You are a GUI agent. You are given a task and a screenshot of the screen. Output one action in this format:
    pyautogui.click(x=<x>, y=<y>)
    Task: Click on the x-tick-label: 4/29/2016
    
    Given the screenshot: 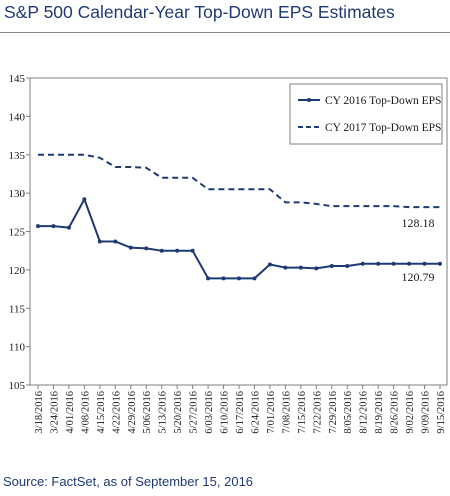 What is the action you would take?
    pyautogui.click(x=132, y=412)
    